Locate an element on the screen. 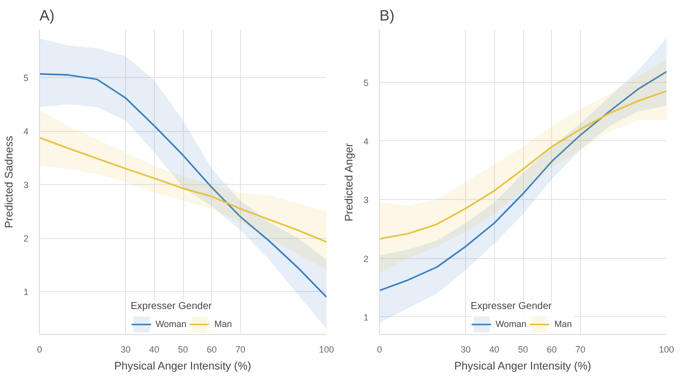  chart-title: B) is located at coordinates (387, 16).